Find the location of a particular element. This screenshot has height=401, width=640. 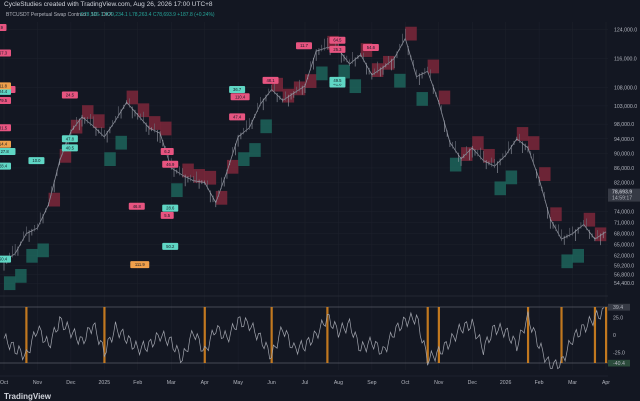

oscillator-tick-label: -40.4 is located at coordinates (619, 364).